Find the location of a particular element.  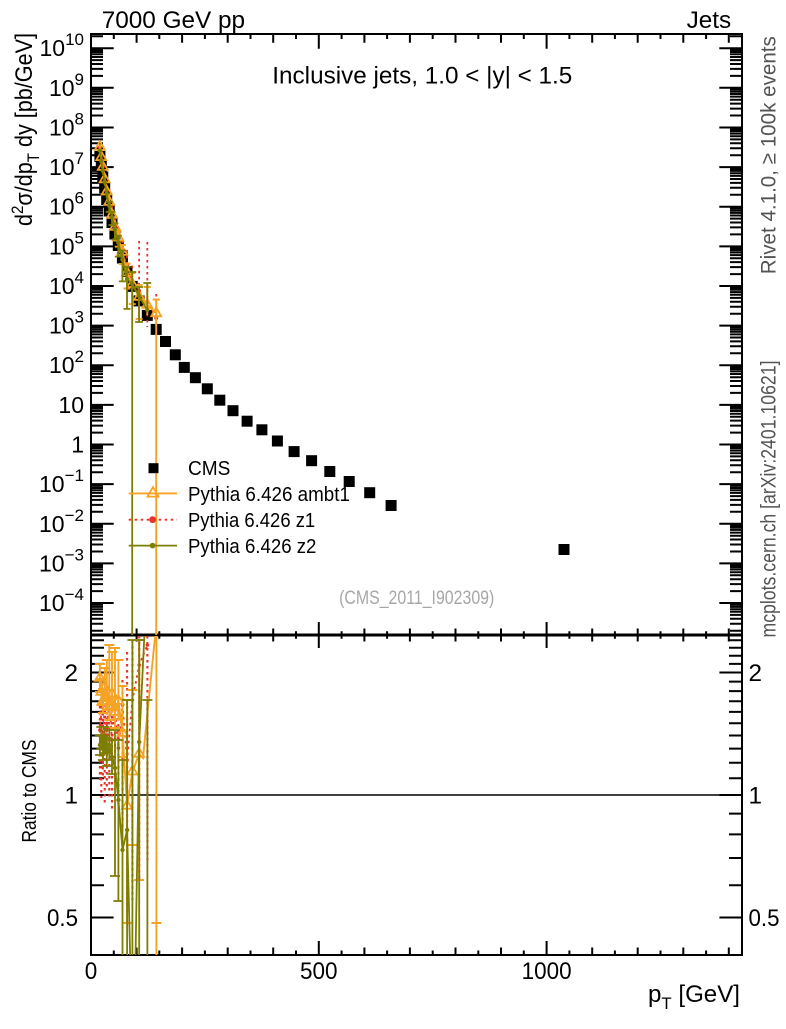

svg-text: 10¹⁰ is located at coordinates (61, 45).